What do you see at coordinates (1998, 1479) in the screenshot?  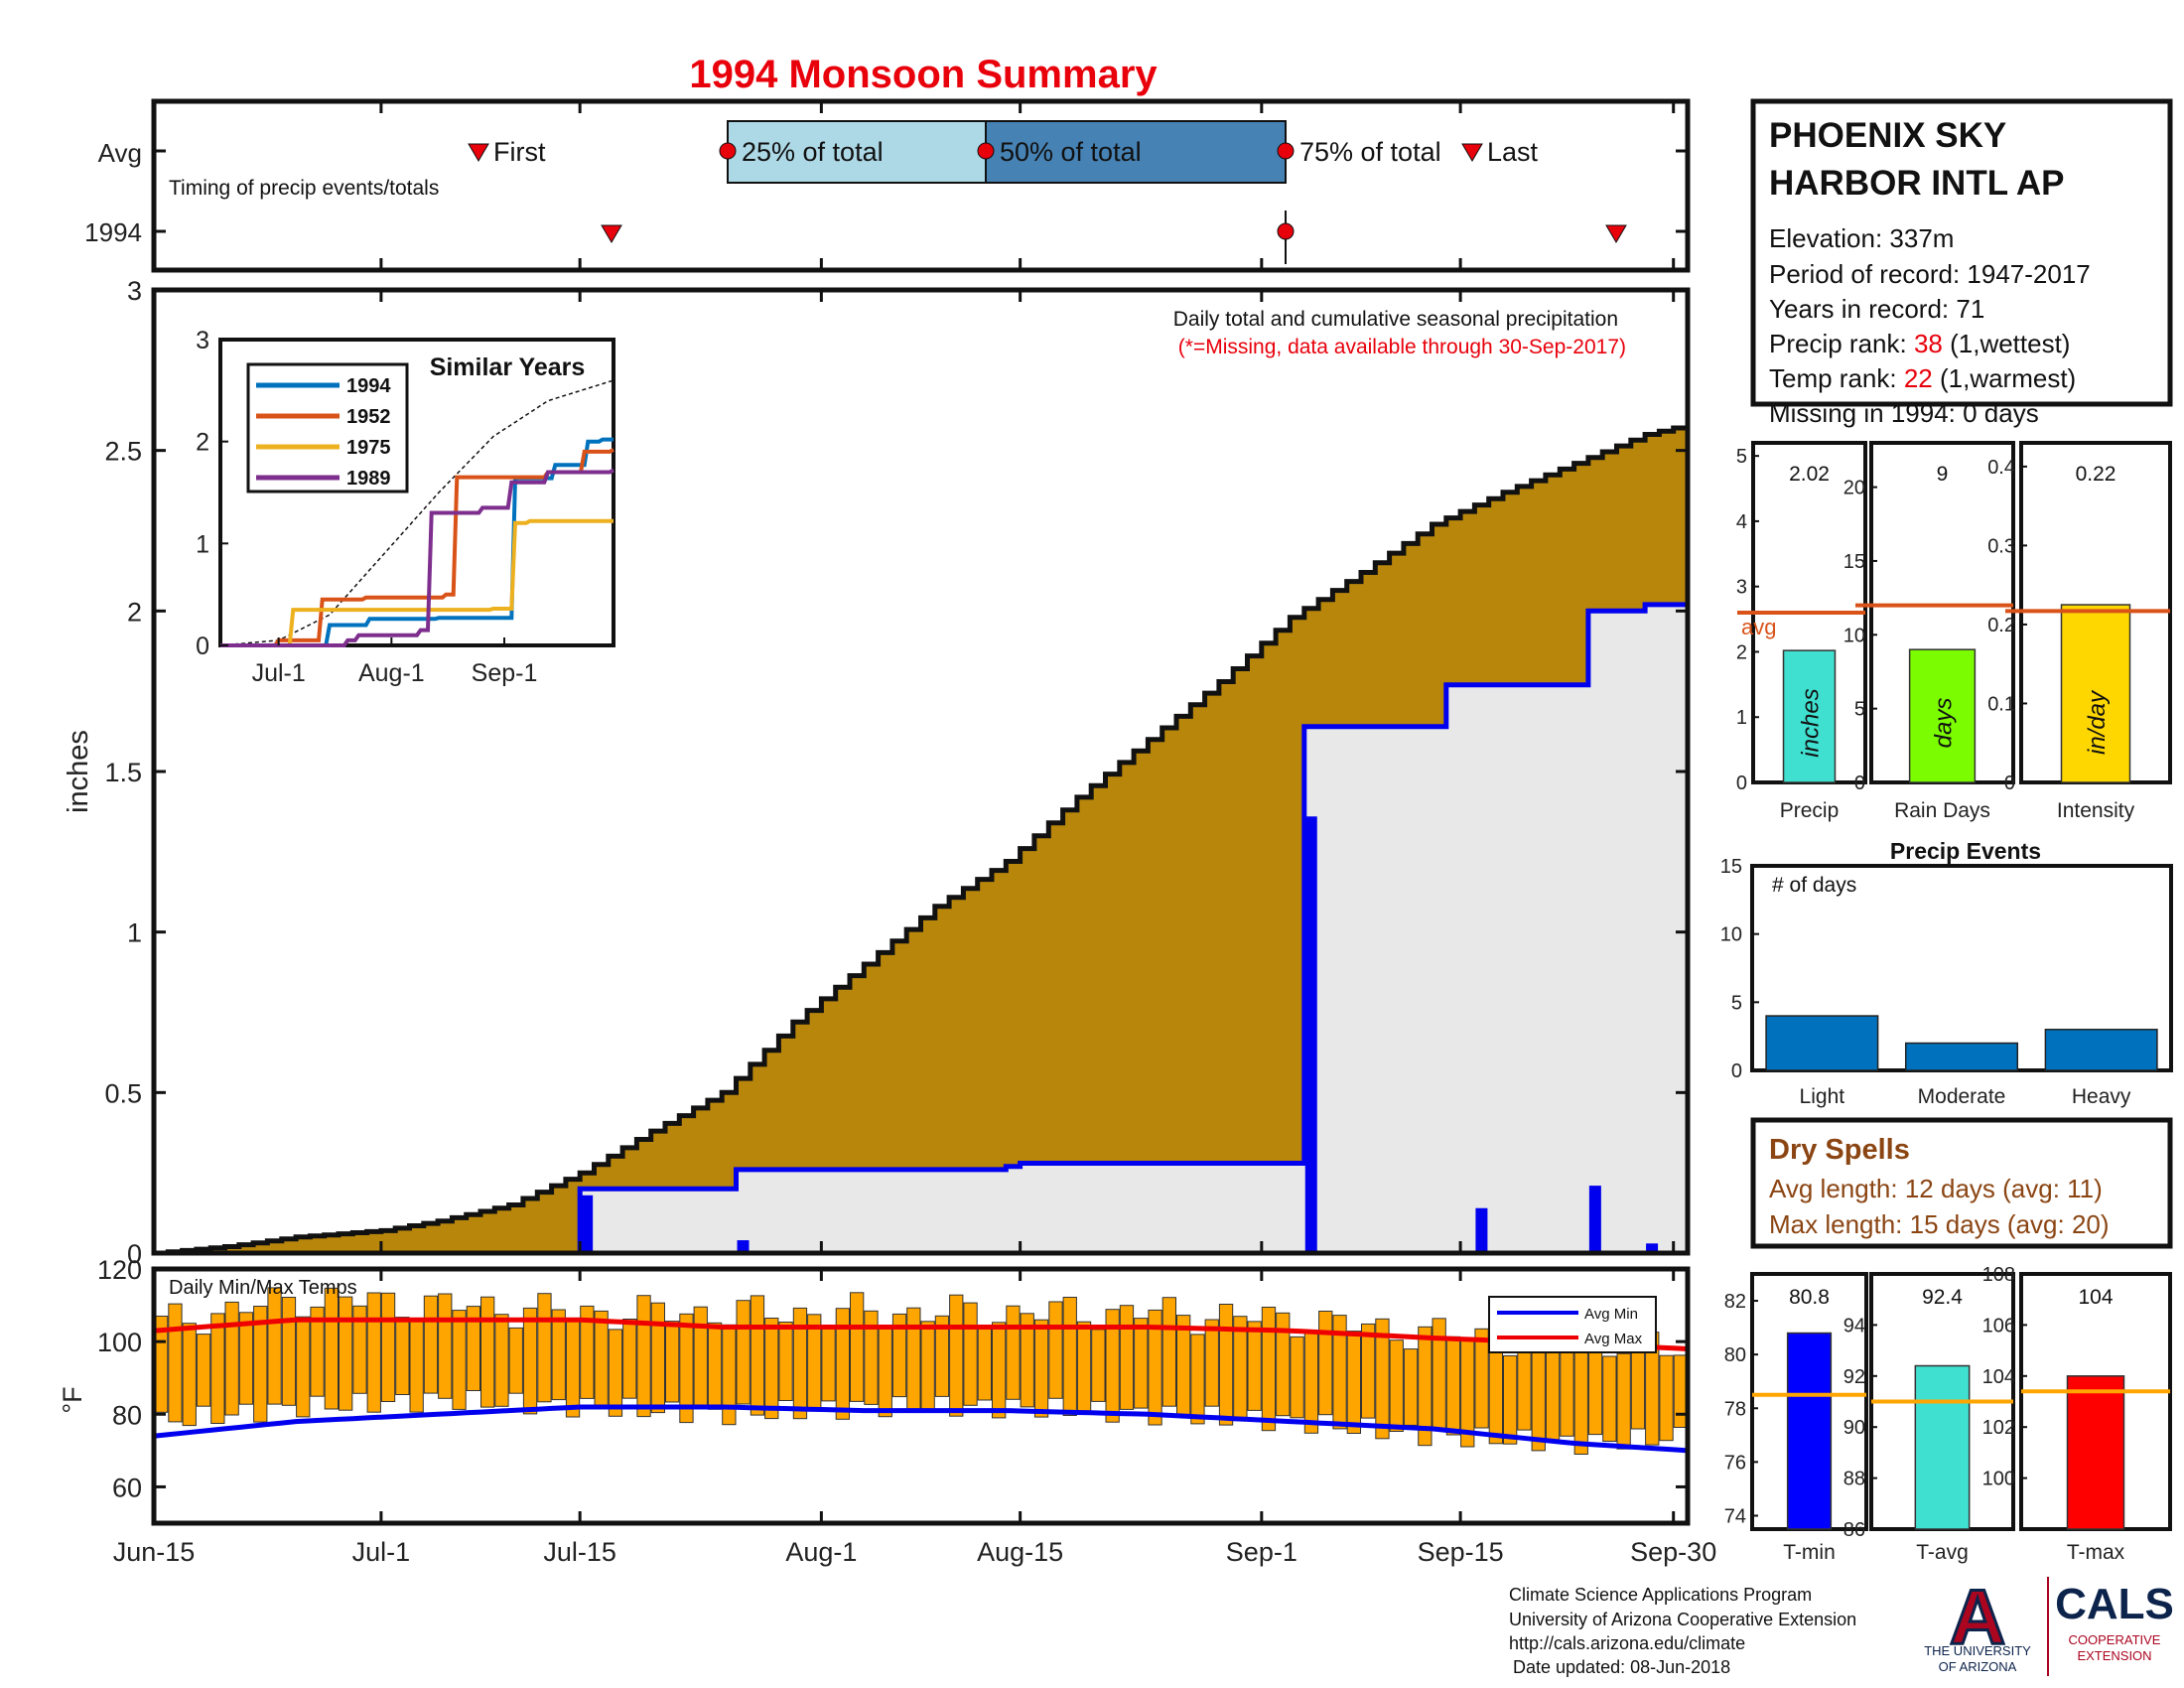 I see `temp-summary-tick-label-2: 100` at bounding box center [1998, 1479].